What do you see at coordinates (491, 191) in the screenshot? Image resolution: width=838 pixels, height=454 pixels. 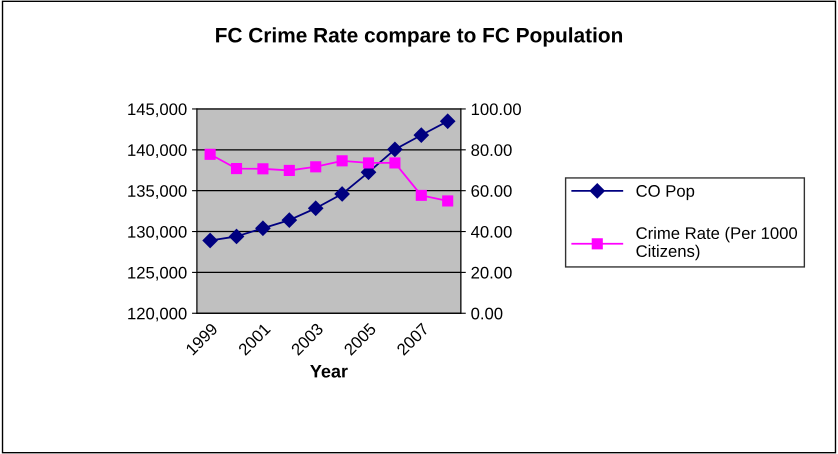 I see `y2-tick-label: 60.00` at bounding box center [491, 191].